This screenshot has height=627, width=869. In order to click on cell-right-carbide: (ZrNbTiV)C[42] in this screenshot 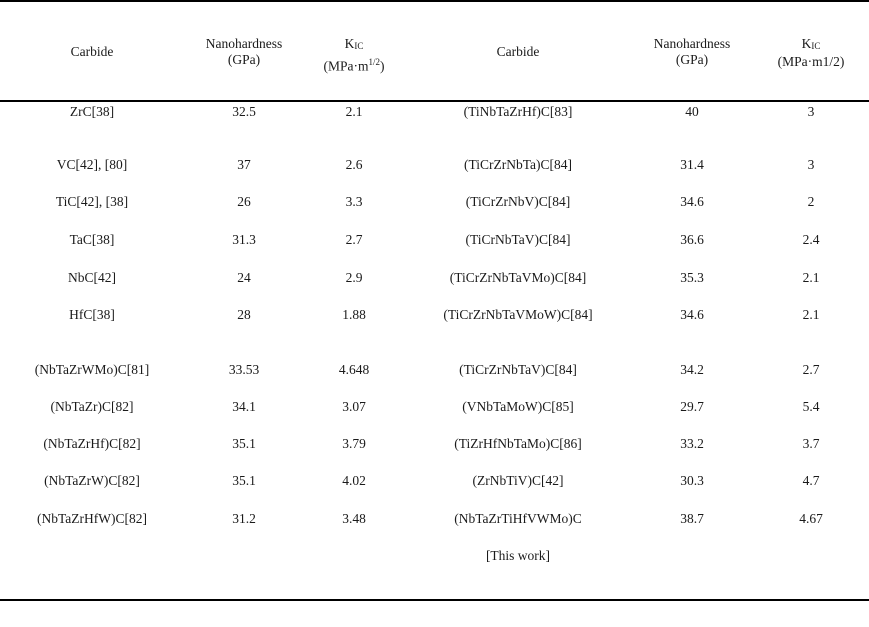, I will do `click(518, 480)`.